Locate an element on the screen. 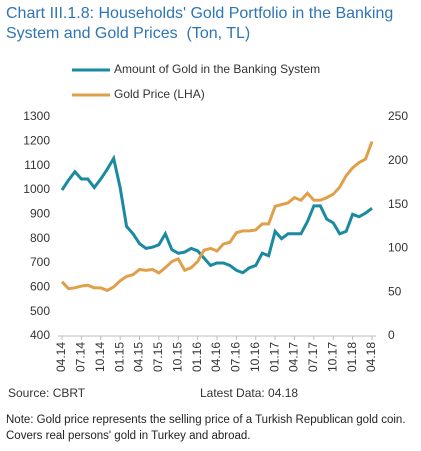  x-tick-label: 04.14 is located at coordinates (61, 357).